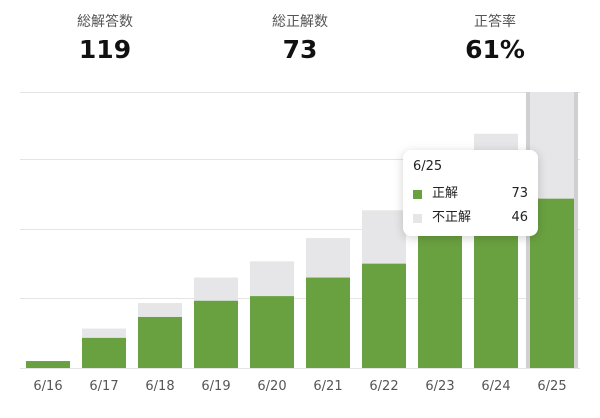 The height and width of the screenshot is (418, 600). I want to click on x-tick-label: 6/22, so click(383, 386).